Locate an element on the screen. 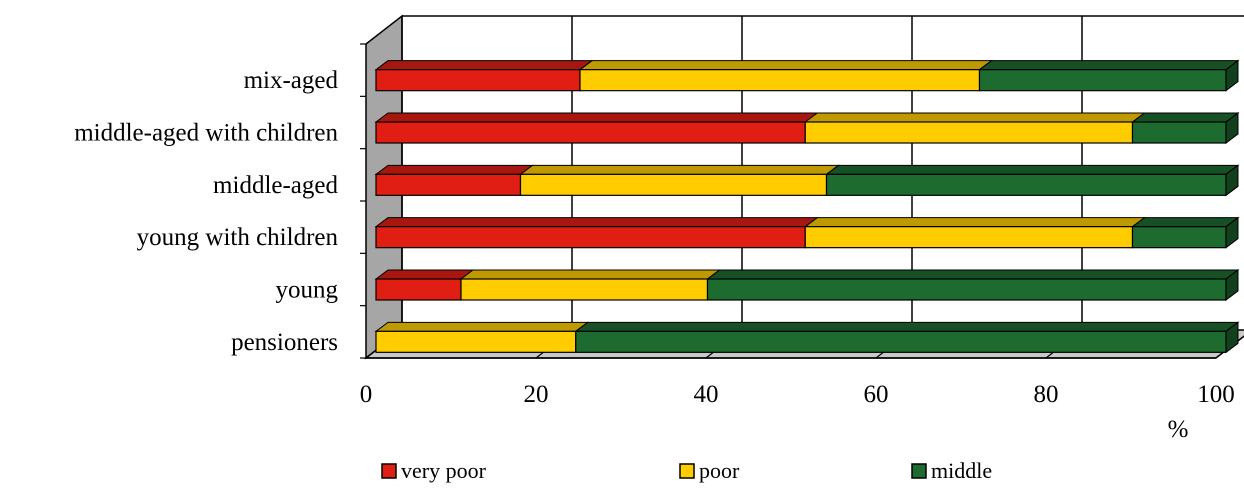  x-tick-label: 60 is located at coordinates (876, 394).